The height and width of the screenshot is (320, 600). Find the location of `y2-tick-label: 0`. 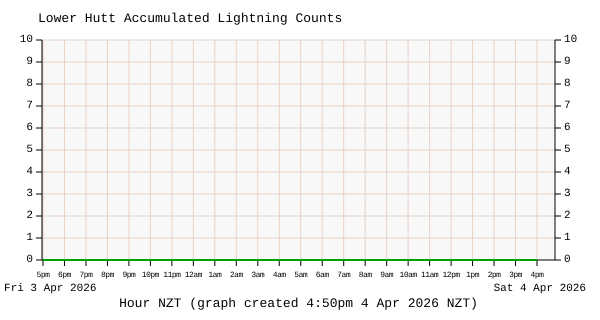

y2-tick-label: 0 is located at coordinates (567, 260).